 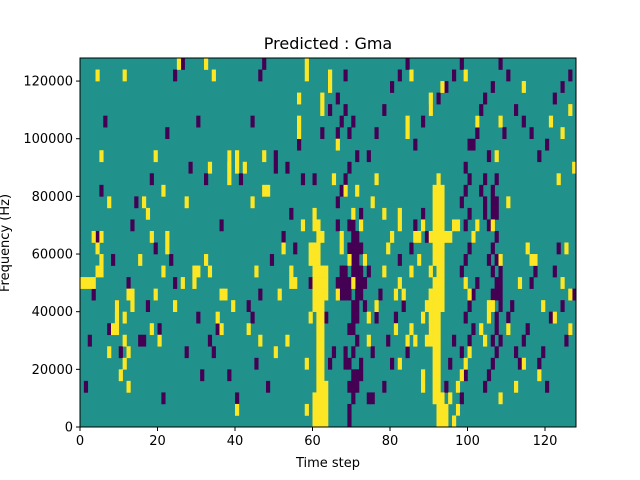 I want to click on y-tick-label: 120000, so click(x=48, y=82).